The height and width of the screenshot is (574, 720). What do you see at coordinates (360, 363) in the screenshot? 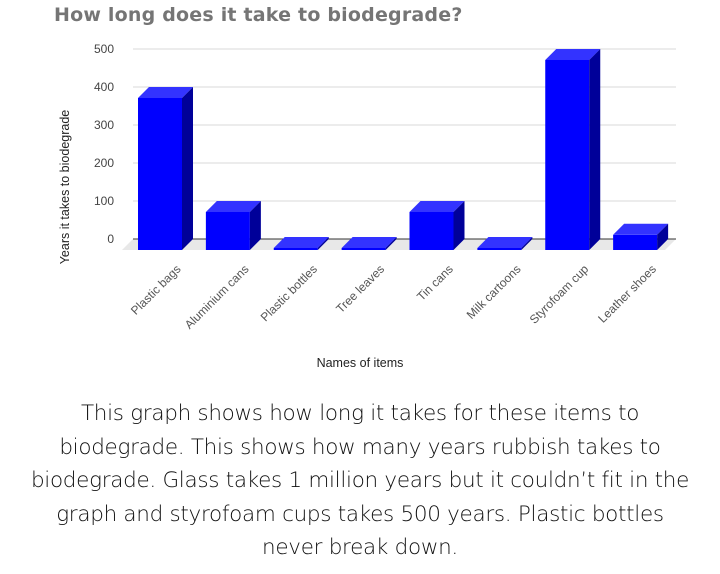
I see `x-axis-label: Names of items` at bounding box center [360, 363].